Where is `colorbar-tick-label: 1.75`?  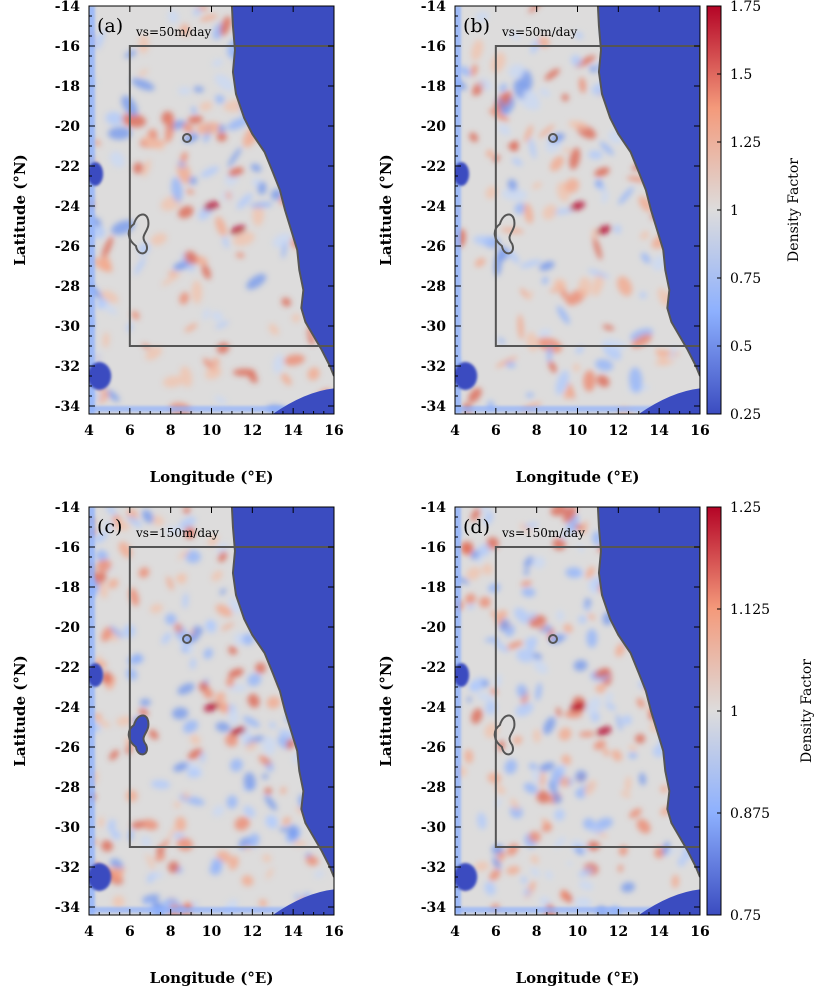
colorbar-tick-label: 1.75 is located at coordinates (745, 7).